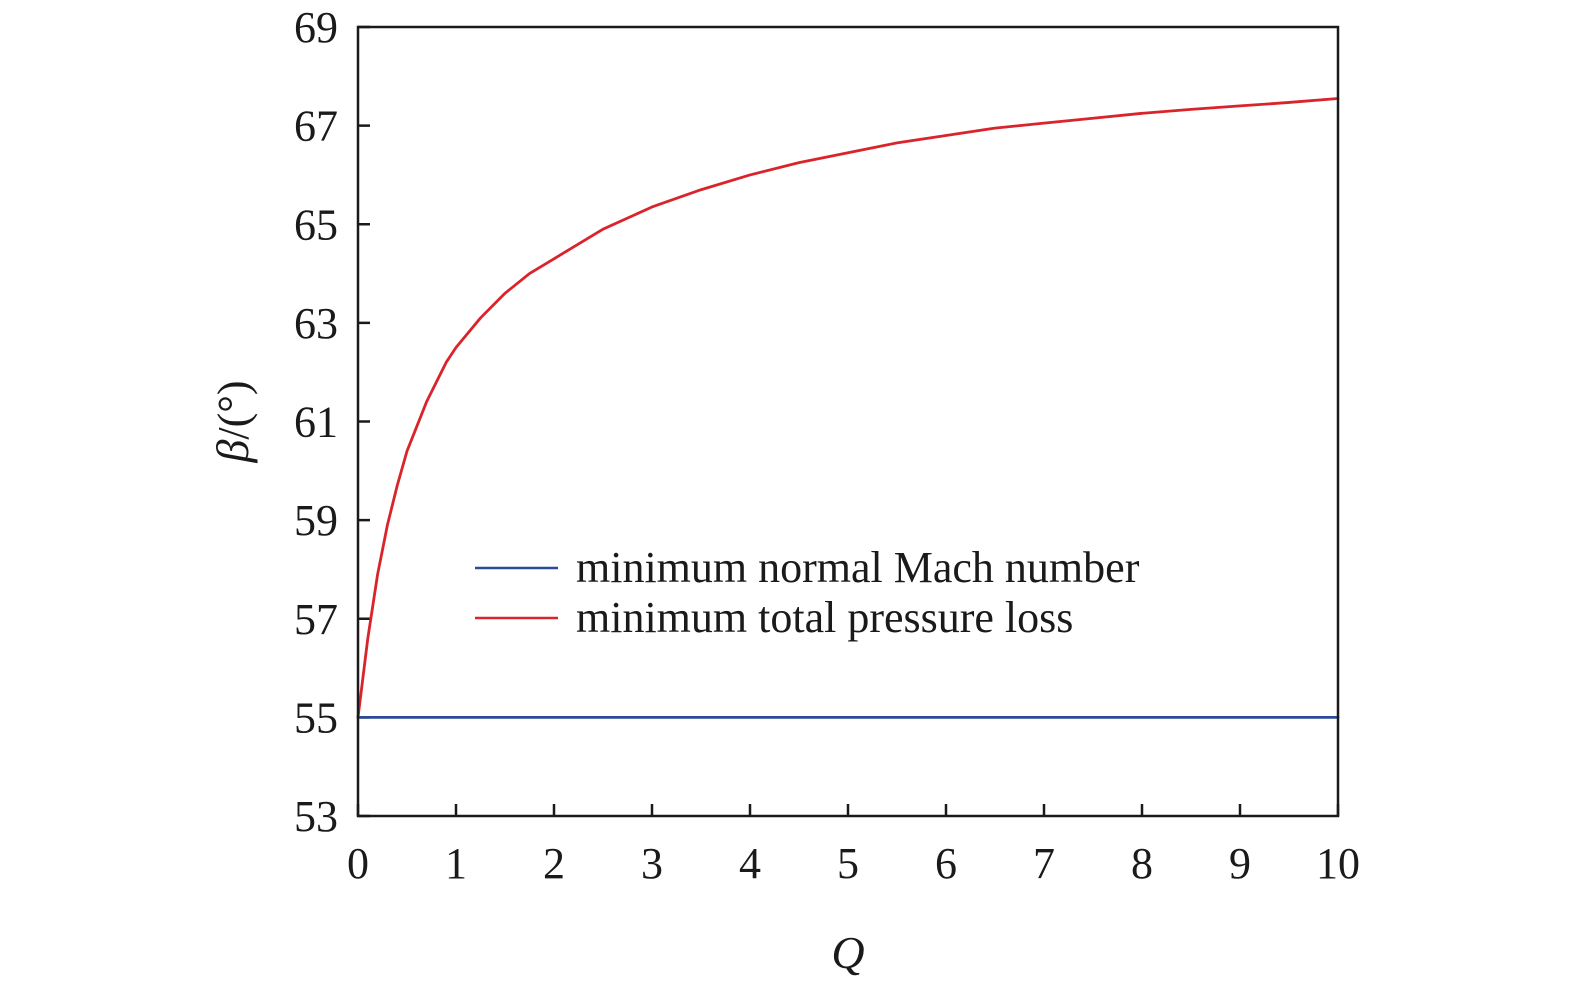  What do you see at coordinates (847, 952) in the screenshot?
I see `x-axis-label: Q` at bounding box center [847, 952].